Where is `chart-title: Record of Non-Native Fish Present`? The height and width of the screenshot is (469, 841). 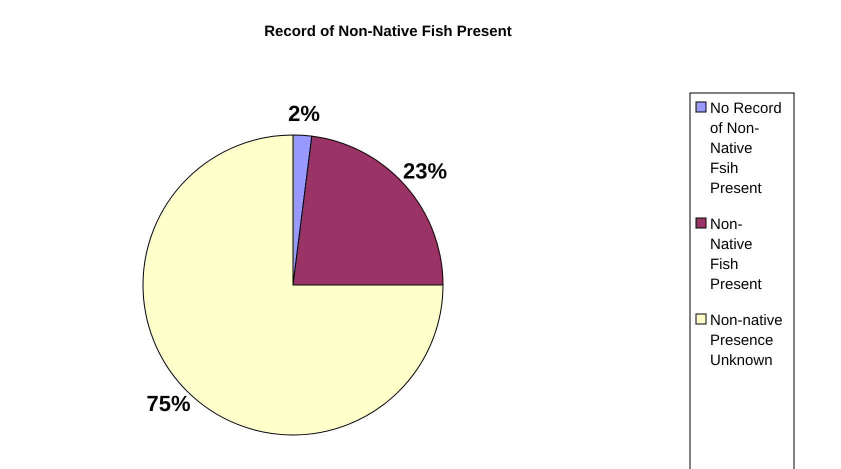
chart-title: Record of Non-Native Fish Present is located at coordinates (388, 31).